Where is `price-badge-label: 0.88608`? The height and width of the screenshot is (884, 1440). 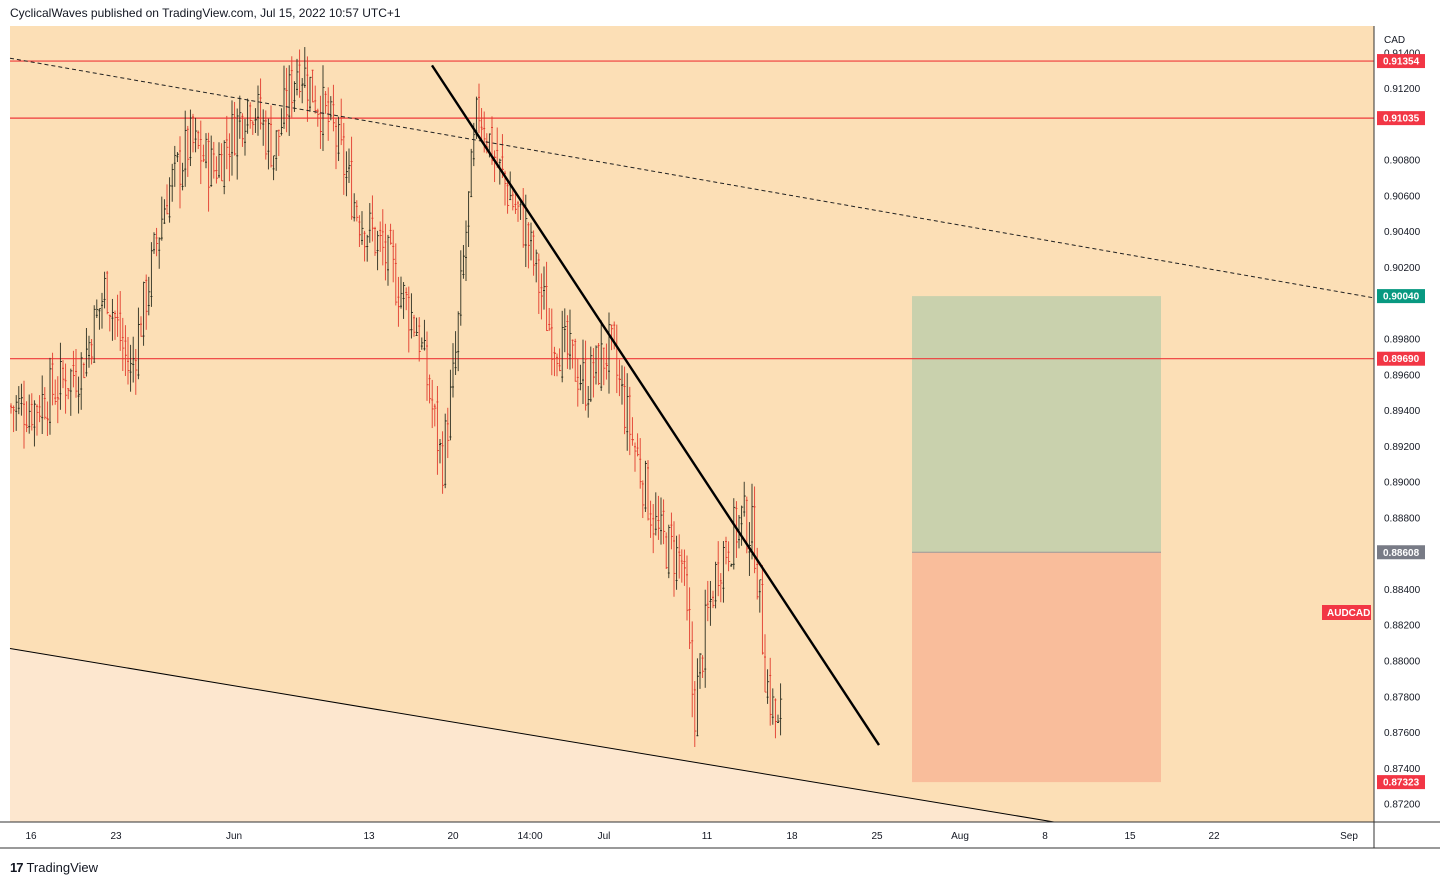 price-badge-label: 0.88608 is located at coordinates (1401, 553).